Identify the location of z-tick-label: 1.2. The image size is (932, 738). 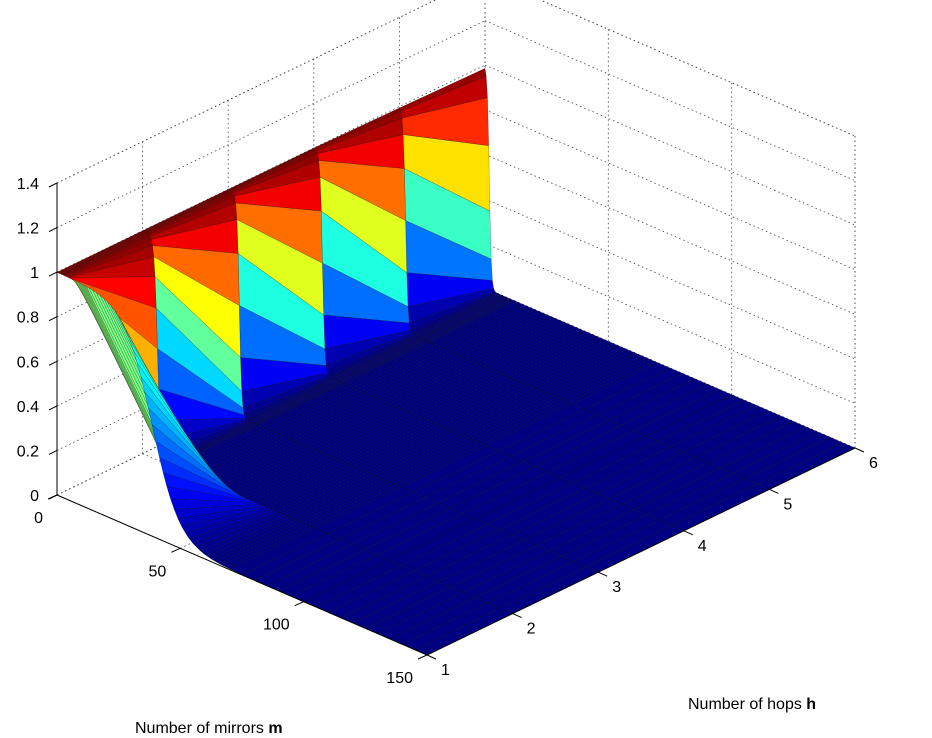
(28, 229).